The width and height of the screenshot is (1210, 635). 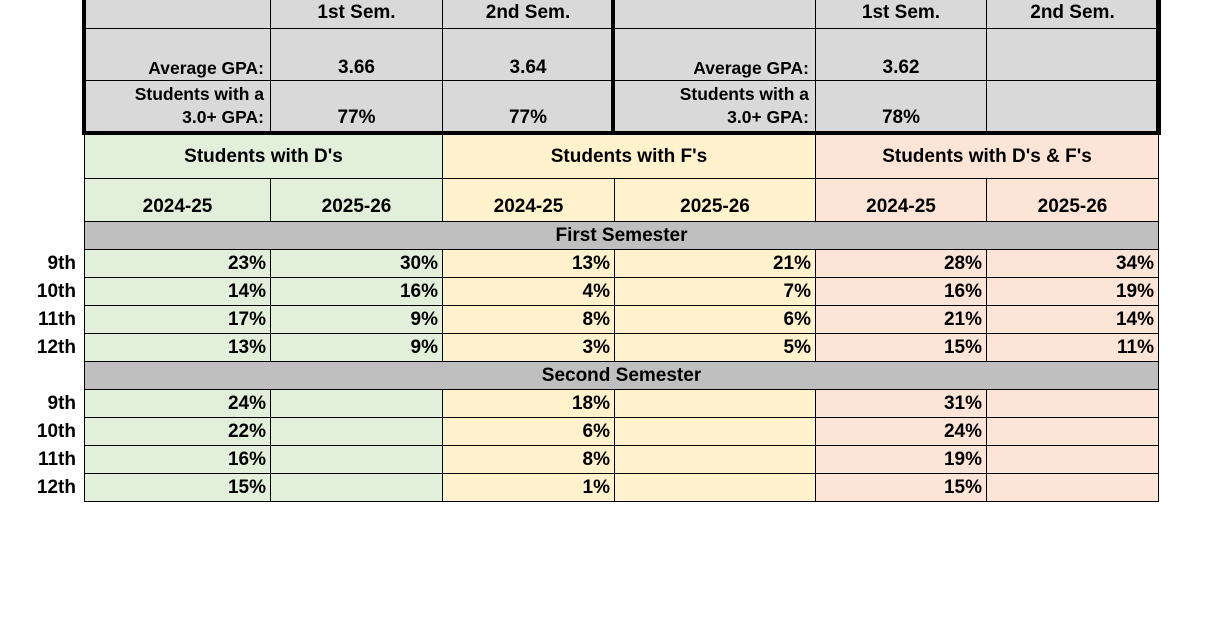 I want to click on gpa-left-avg-label: Average GPA:, so click(x=177, y=54).